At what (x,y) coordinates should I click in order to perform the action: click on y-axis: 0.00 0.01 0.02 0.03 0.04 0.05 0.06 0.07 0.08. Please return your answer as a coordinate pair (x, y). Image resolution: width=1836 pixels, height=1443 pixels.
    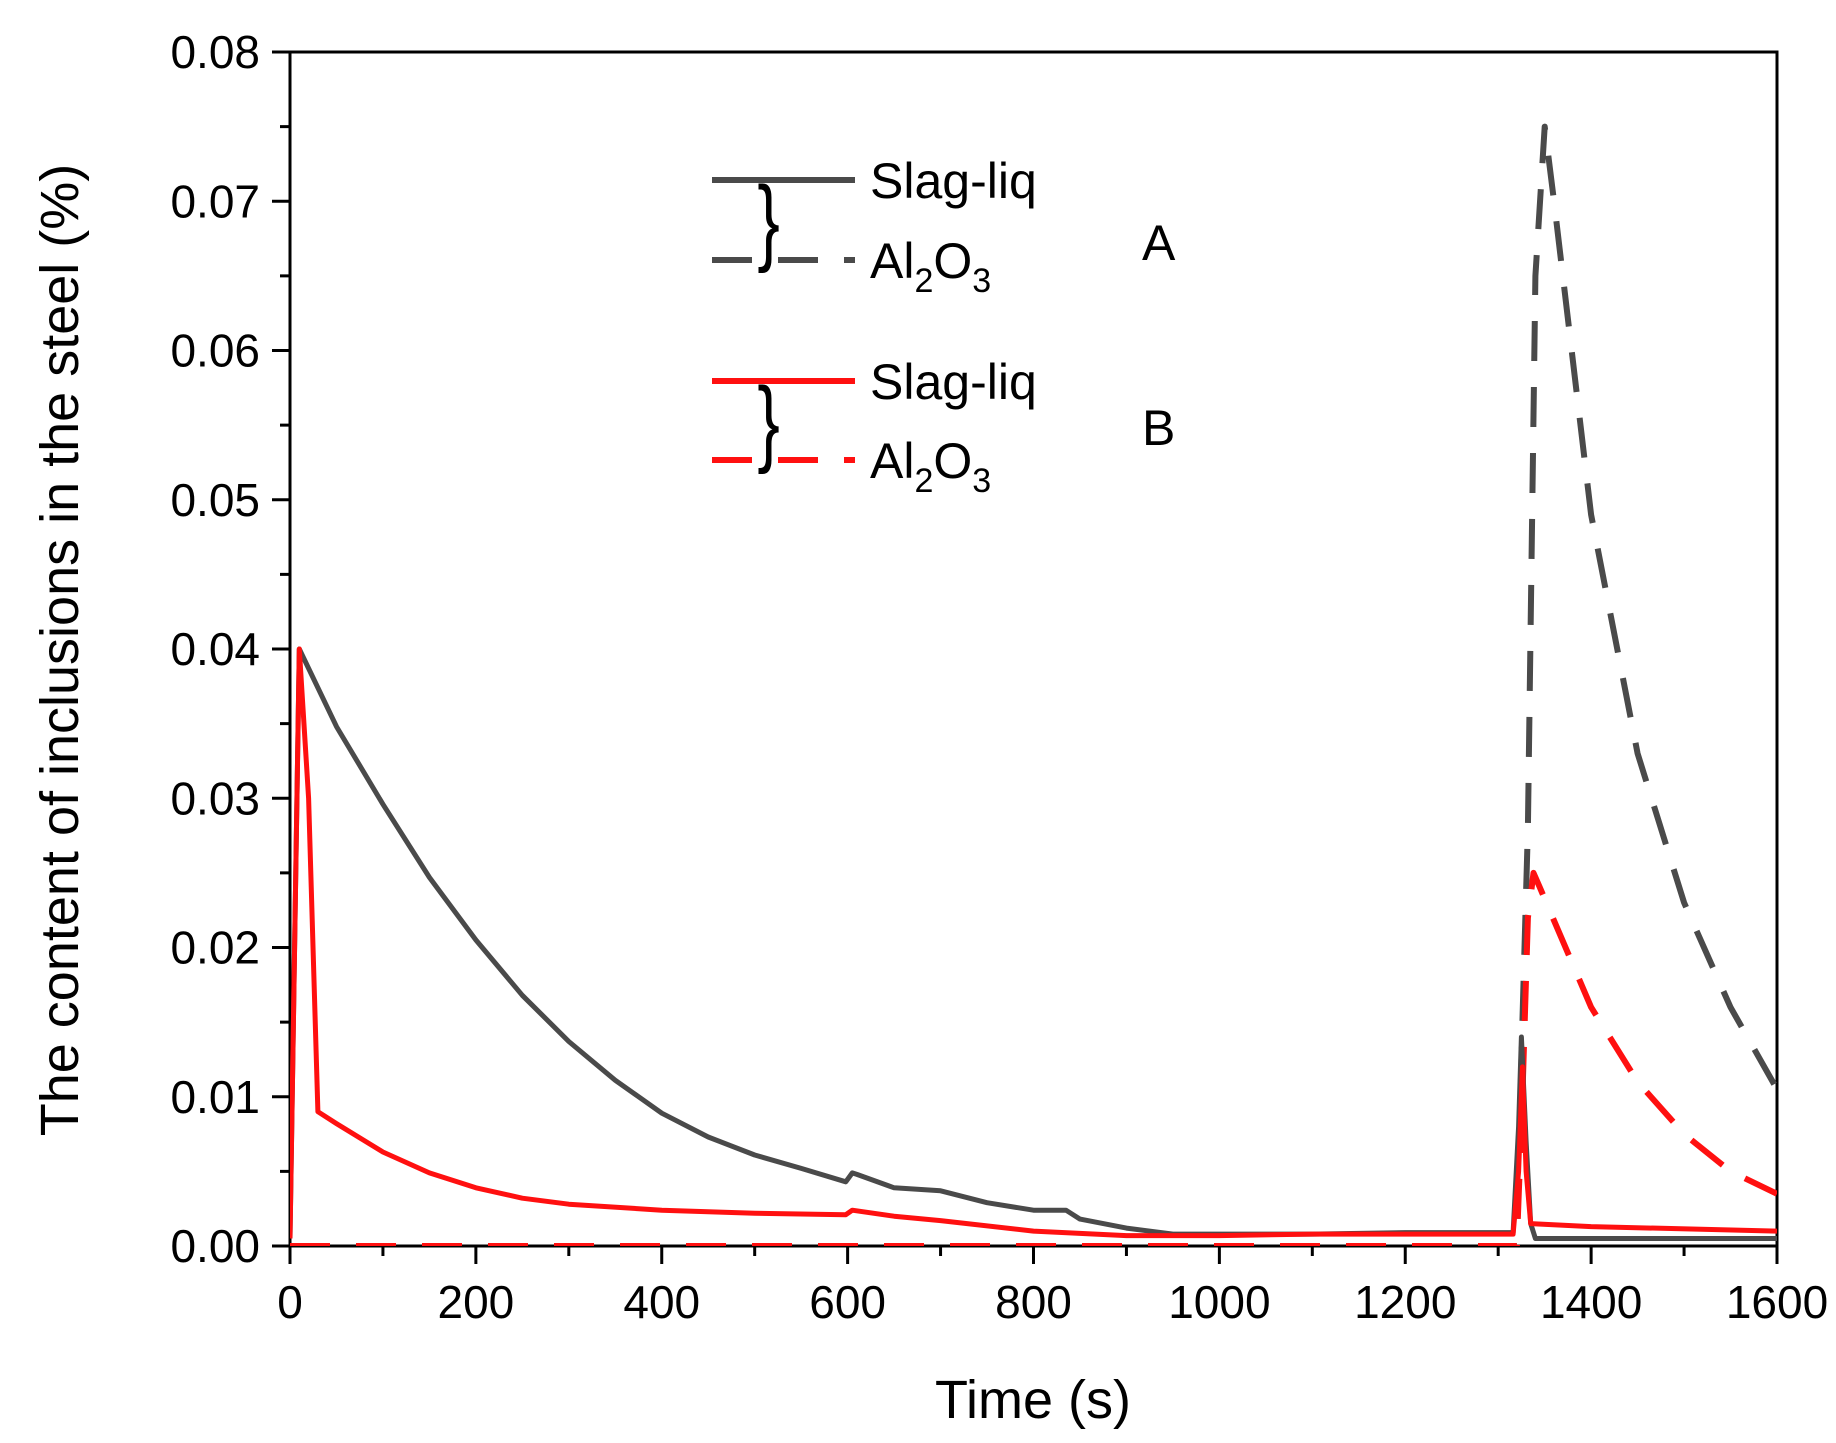
    Looking at the image, I should click on (230, 649).